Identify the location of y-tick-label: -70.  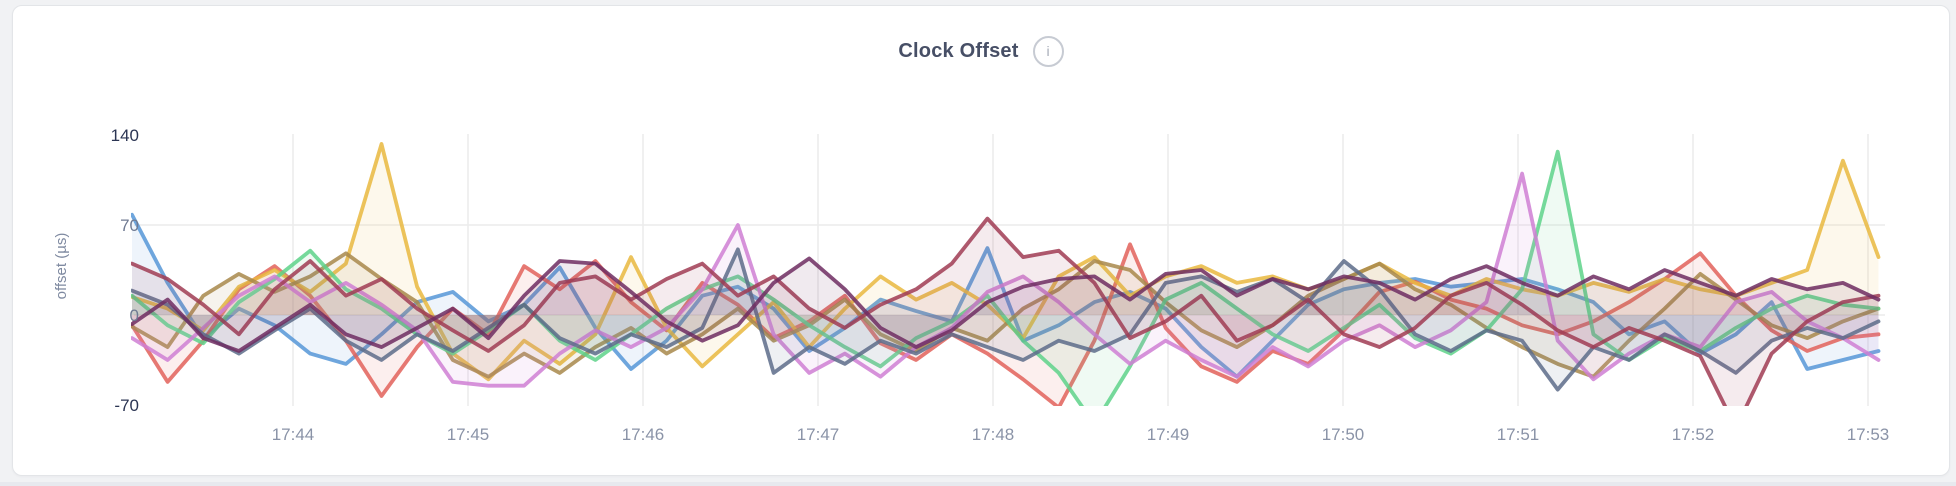
(126, 405).